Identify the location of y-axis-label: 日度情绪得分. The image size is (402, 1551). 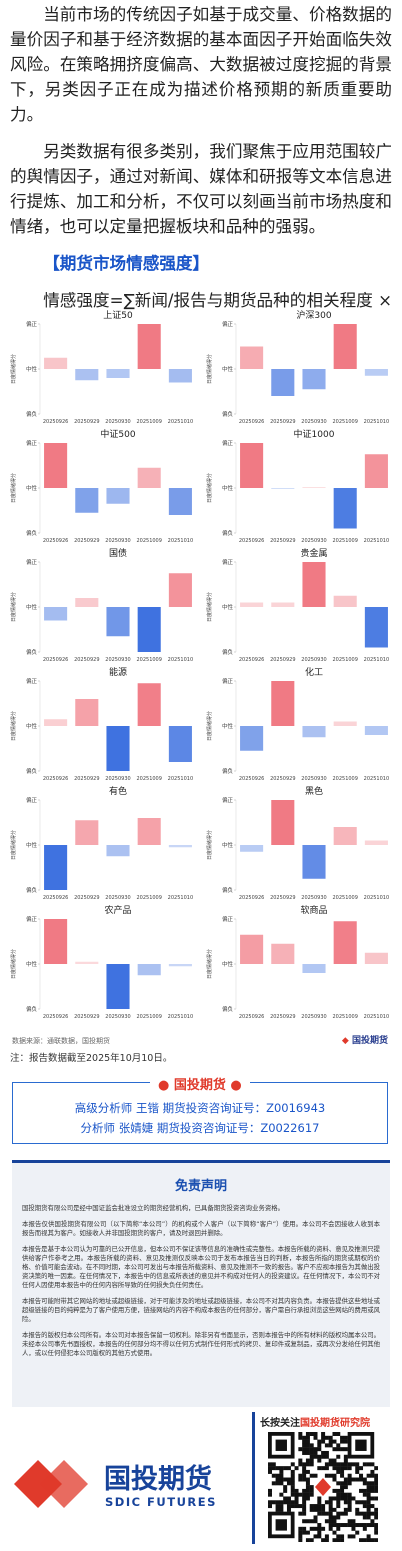
(13, 726).